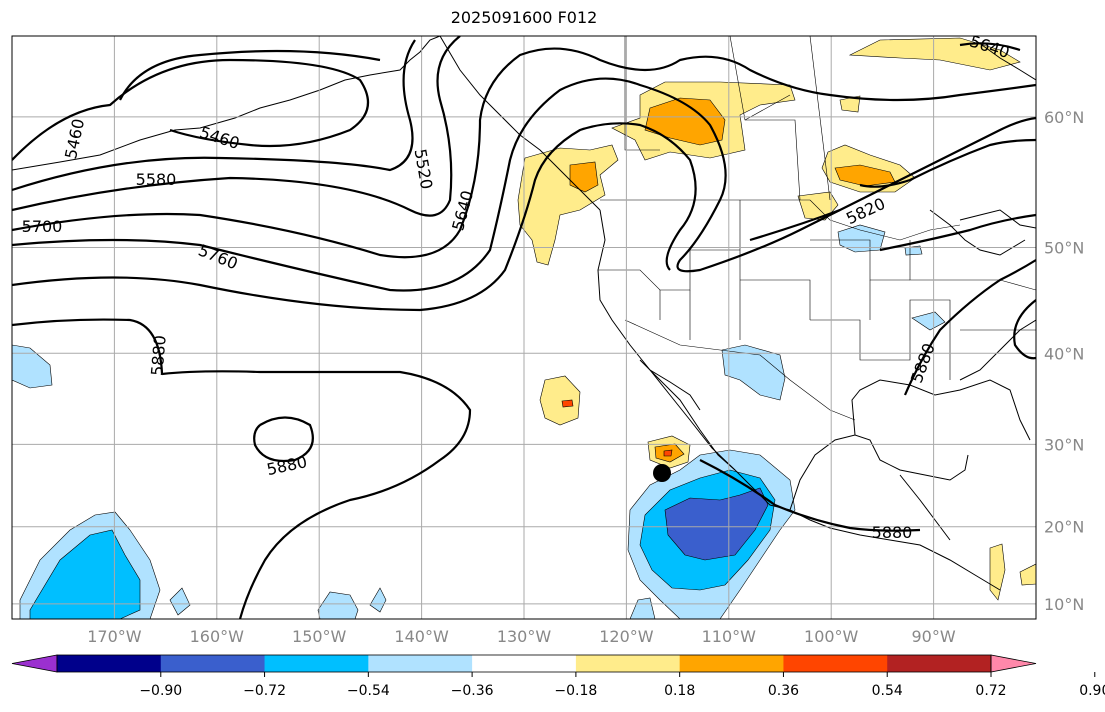  What do you see at coordinates (957, 232) in the screenshot?
I see `contour-5820-ne` at bounding box center [957, 232].